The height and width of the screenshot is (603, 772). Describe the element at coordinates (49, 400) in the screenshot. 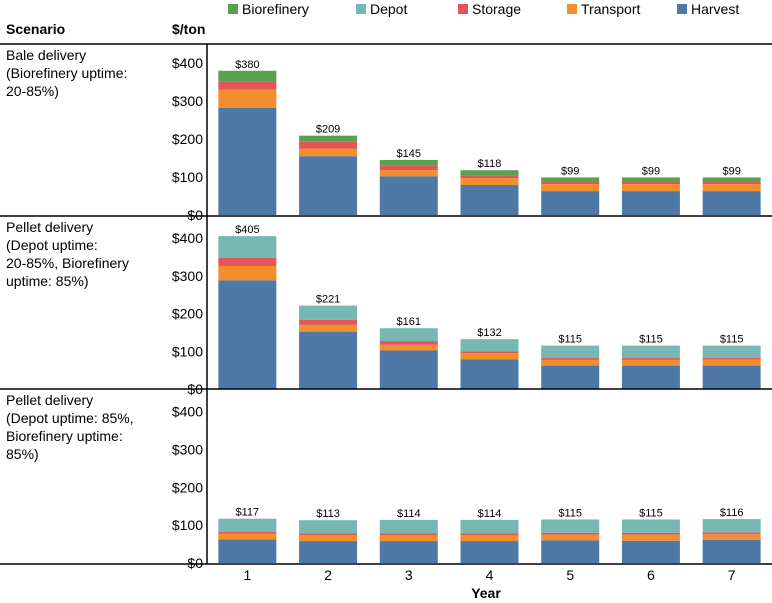

I see `panel-label-line: Pellet delivery` at that location.